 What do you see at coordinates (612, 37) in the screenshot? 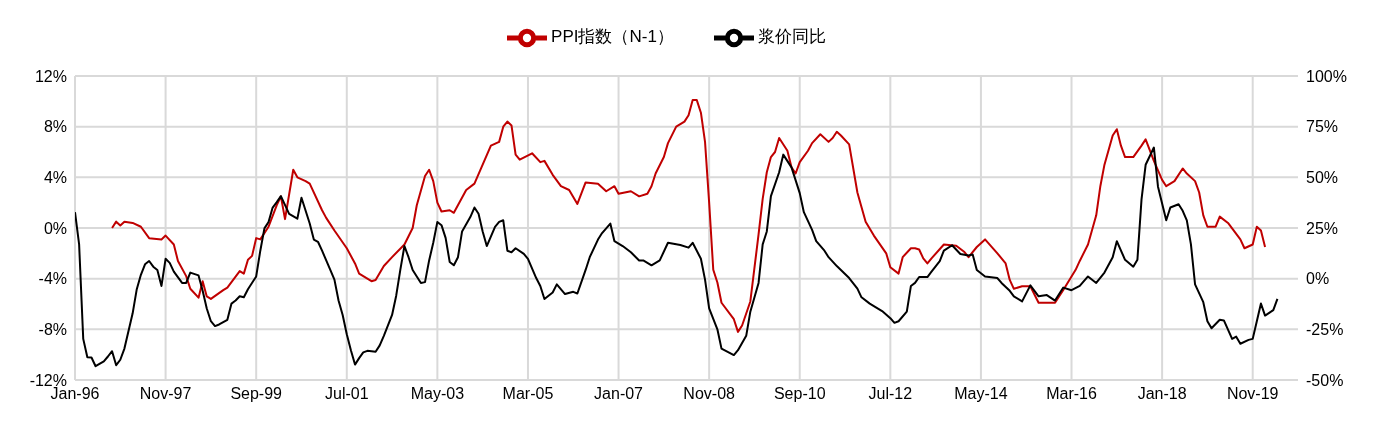
I see `legend-label: PPI指数（N-1）` at bounding box center [612, 37].